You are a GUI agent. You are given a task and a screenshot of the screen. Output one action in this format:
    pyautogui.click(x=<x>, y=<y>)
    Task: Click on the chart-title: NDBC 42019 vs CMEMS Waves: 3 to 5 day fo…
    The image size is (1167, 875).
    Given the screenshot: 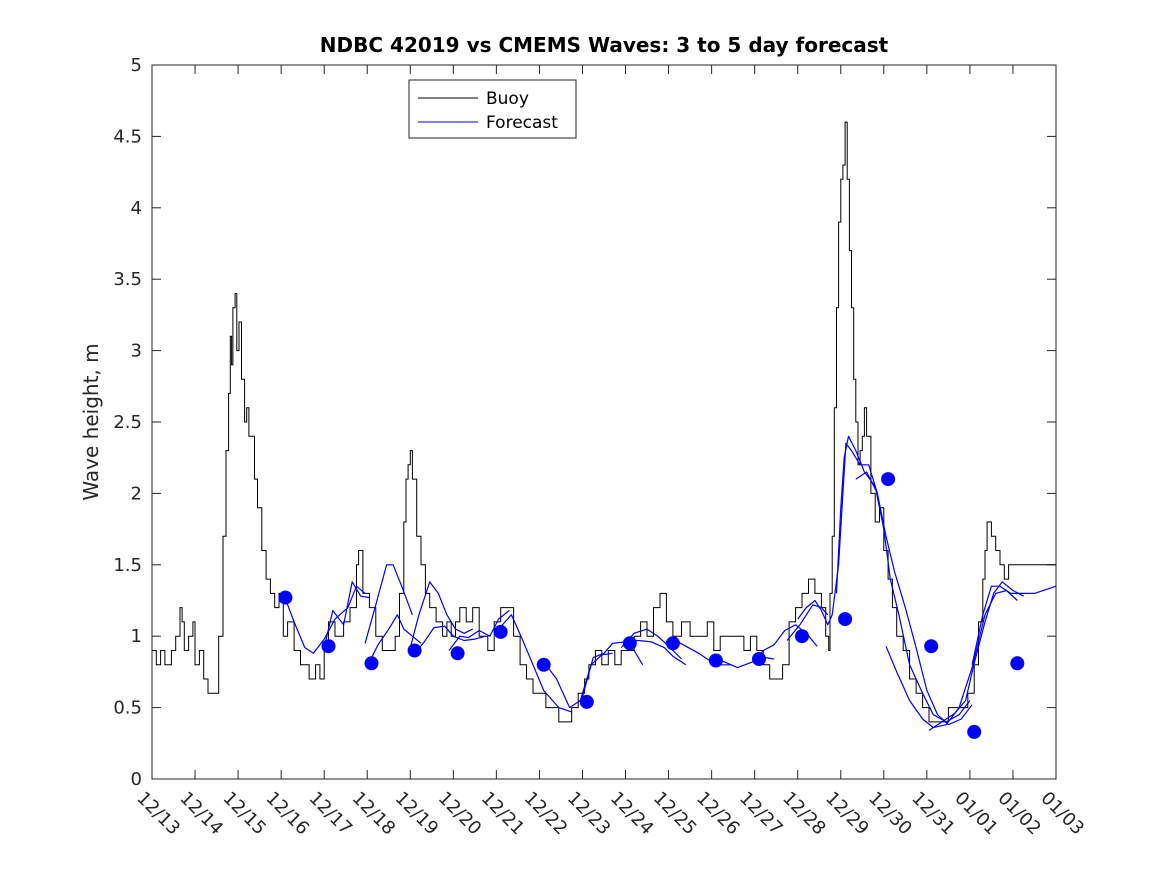 What is the action you would take?
    pyautogui.click(x=604, y=45)
    